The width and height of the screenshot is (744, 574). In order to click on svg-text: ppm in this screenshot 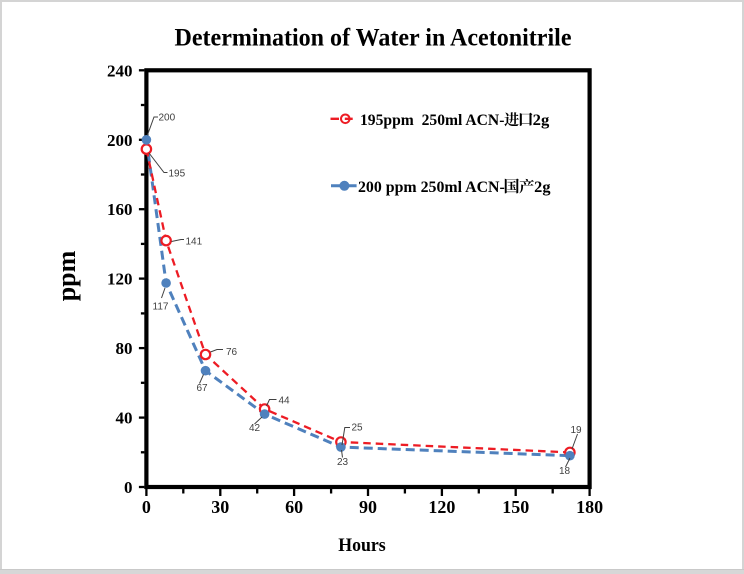, I will do `click(66, 275)`.